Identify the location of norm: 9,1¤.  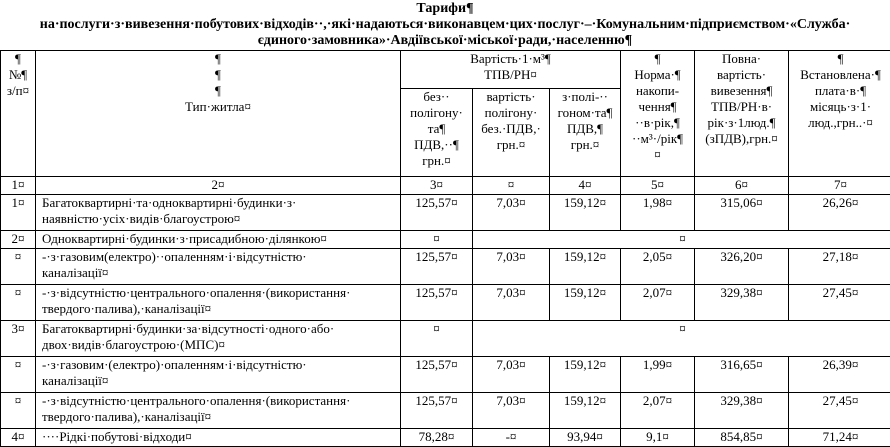
(658, 438).